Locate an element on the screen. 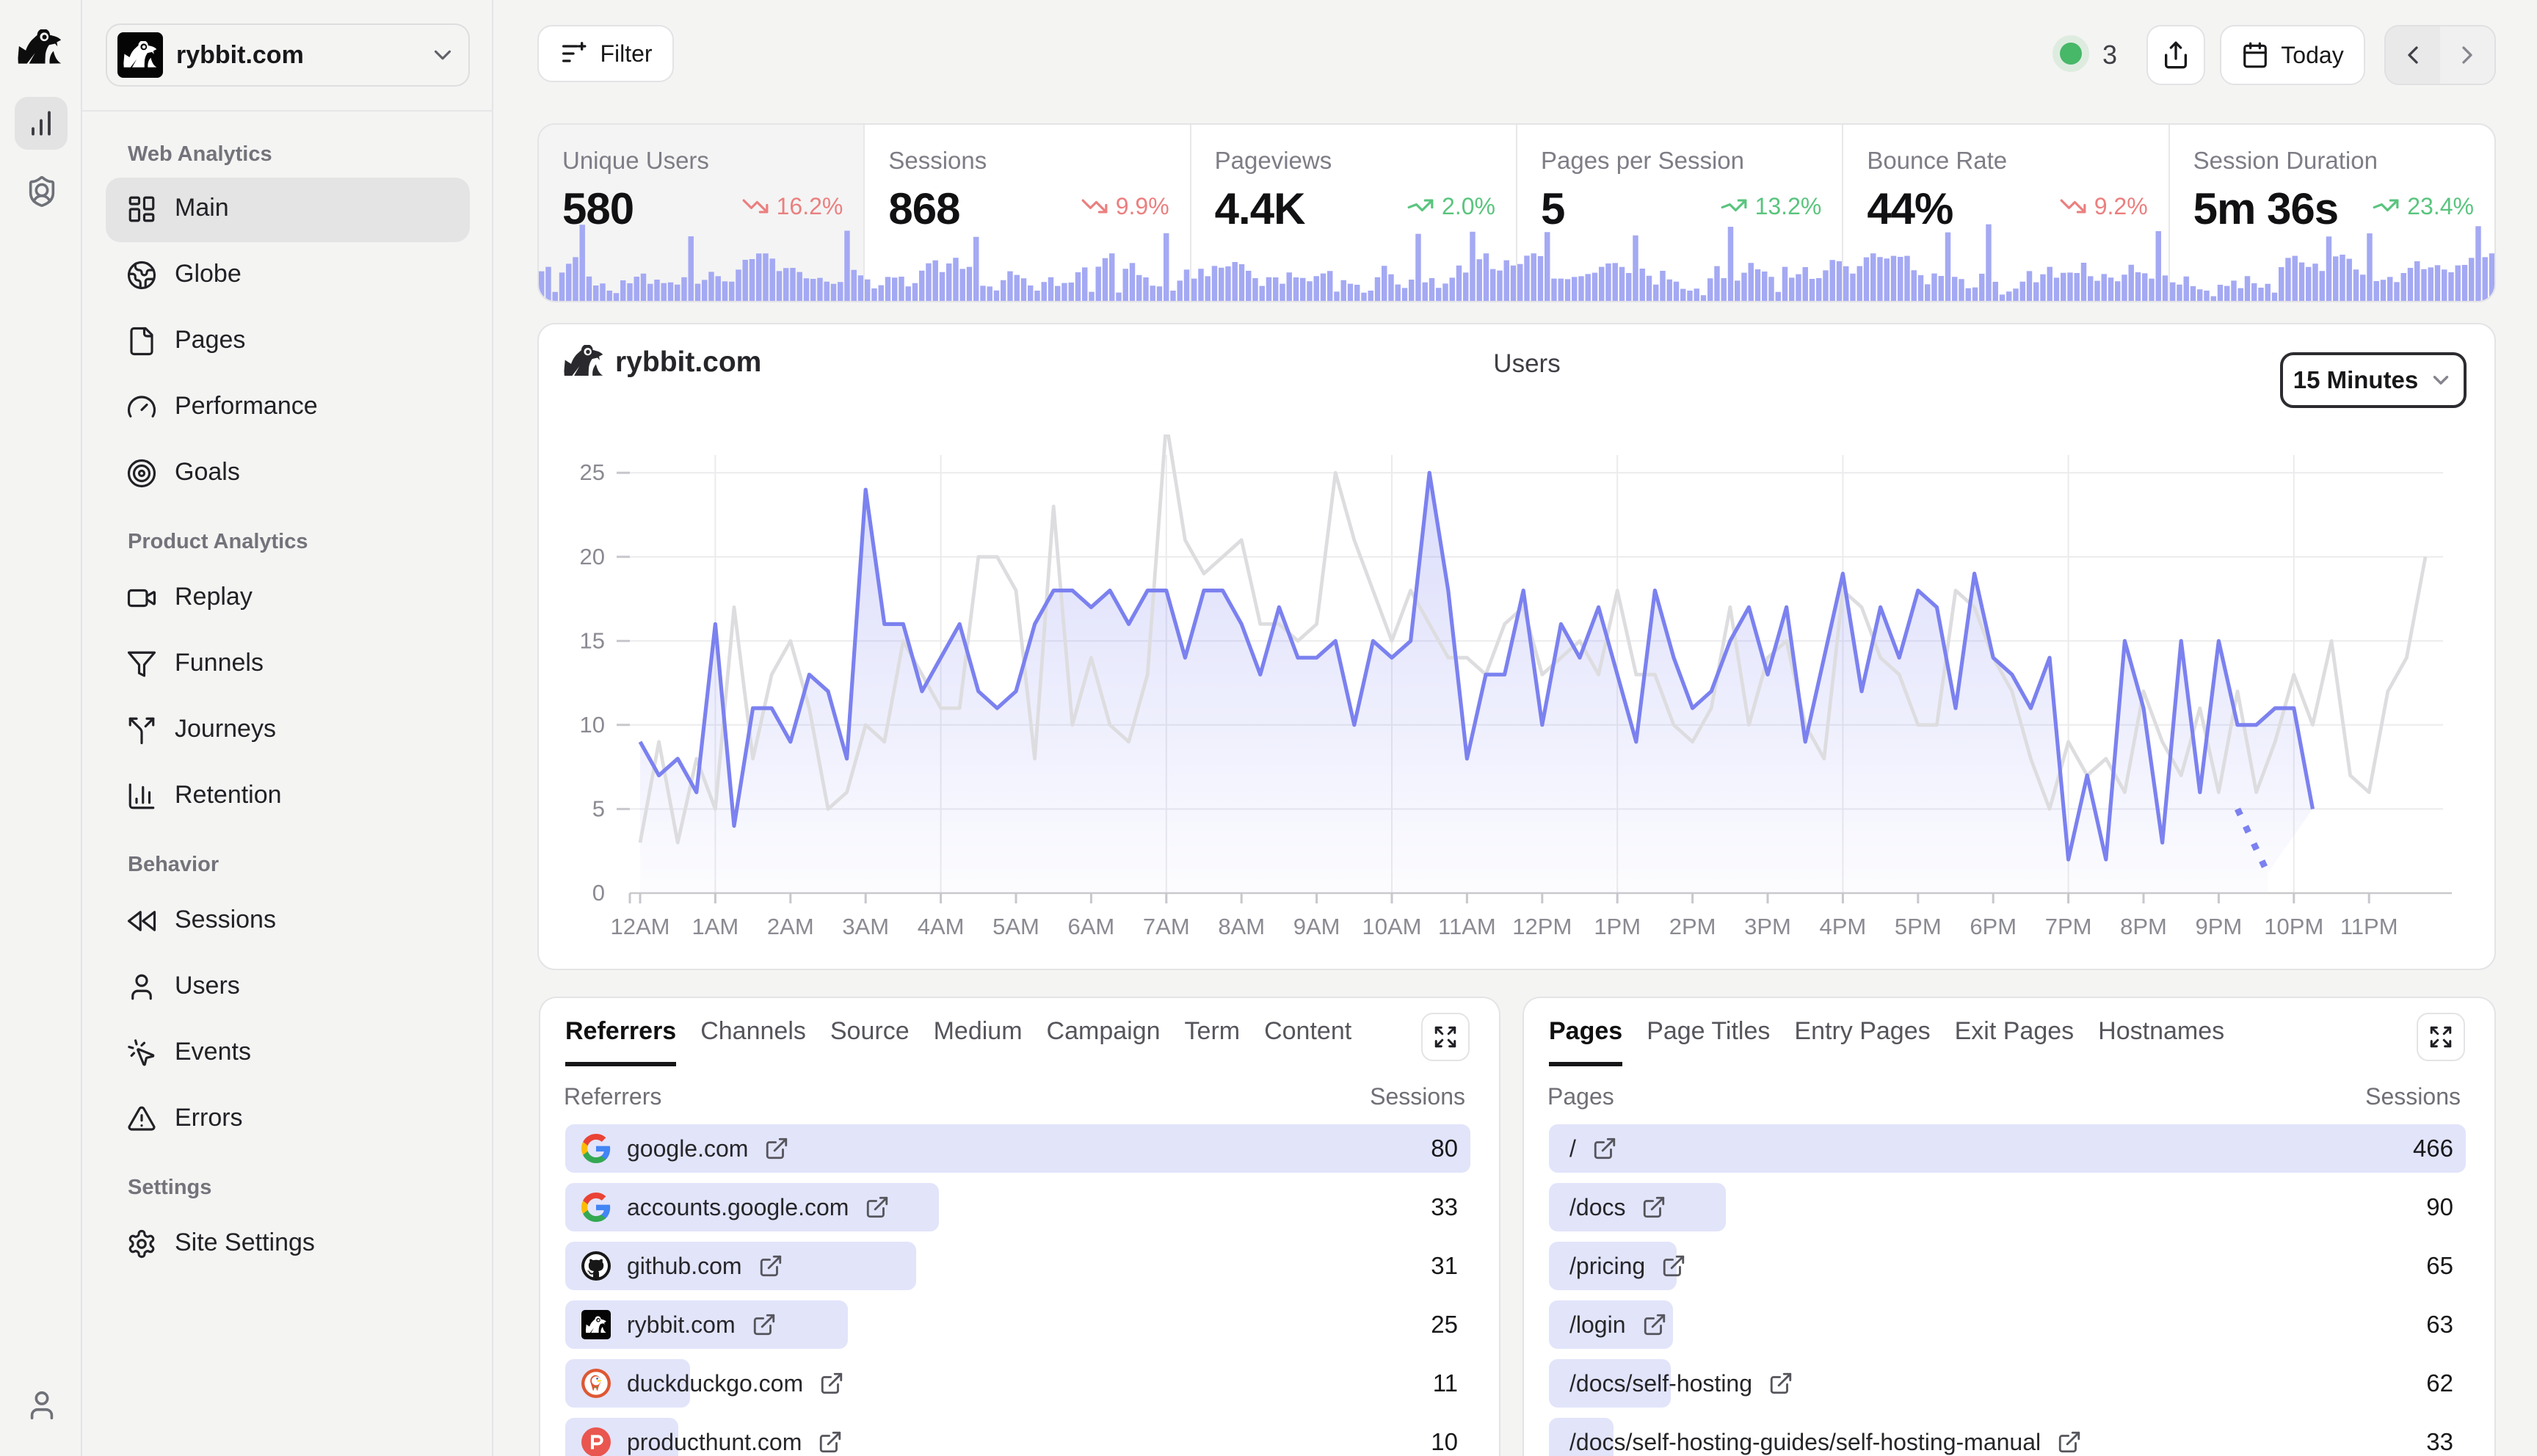 This screenshot has width=2537, height=1456. svg-text: 0 is located at coordinates (598, 893).